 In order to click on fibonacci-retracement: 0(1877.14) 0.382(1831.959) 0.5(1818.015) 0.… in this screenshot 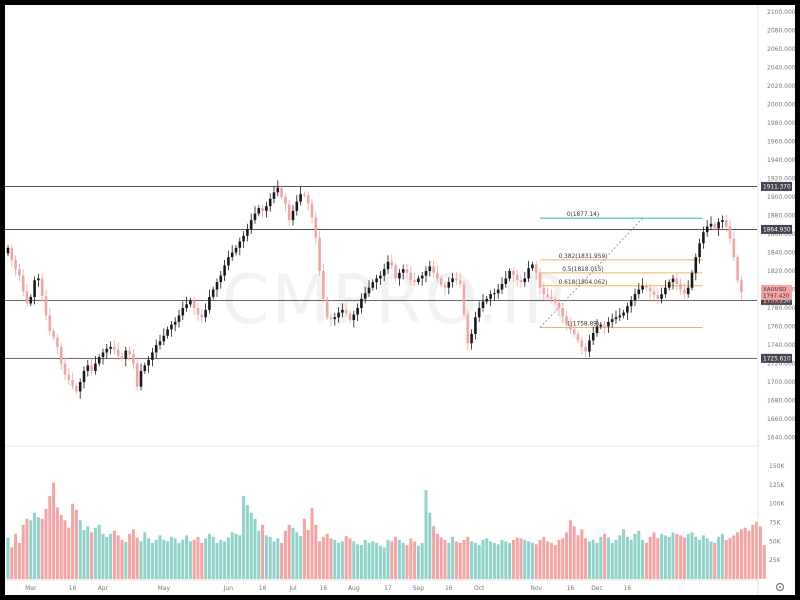, I will do `click(621, 270)`.